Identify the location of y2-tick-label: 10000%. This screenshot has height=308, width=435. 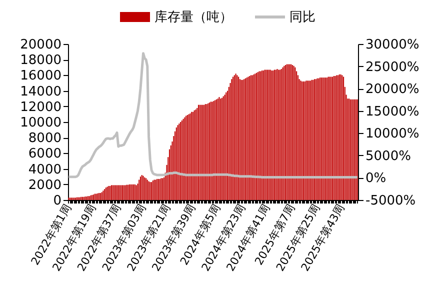
(393, 134).